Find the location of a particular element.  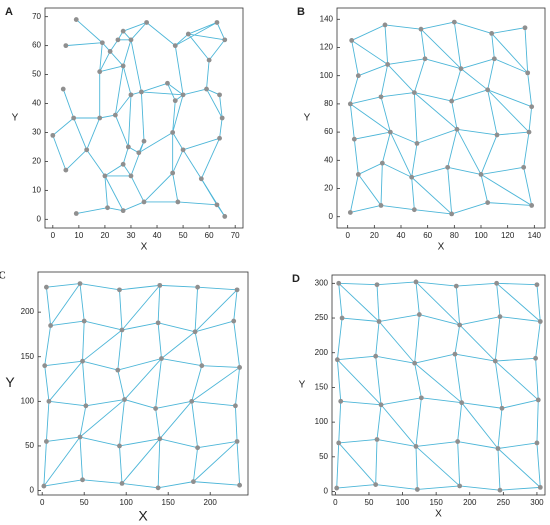

y-tick-label: 40 is located at coordinates (36, 103).